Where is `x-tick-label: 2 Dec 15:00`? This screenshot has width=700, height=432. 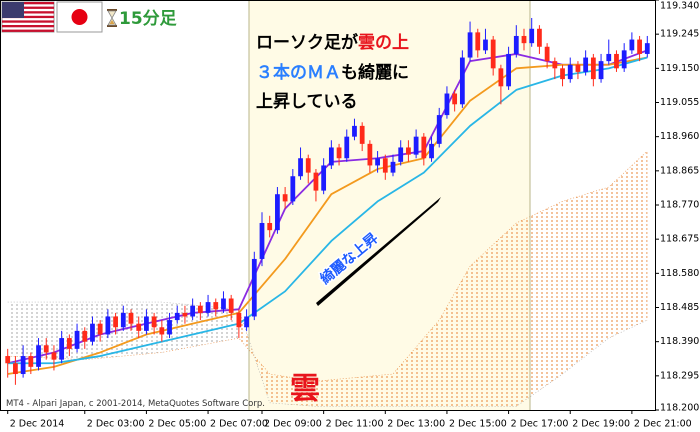
x-tick-label: 2 Dec 15:00 is located at coordinates (478, 424).